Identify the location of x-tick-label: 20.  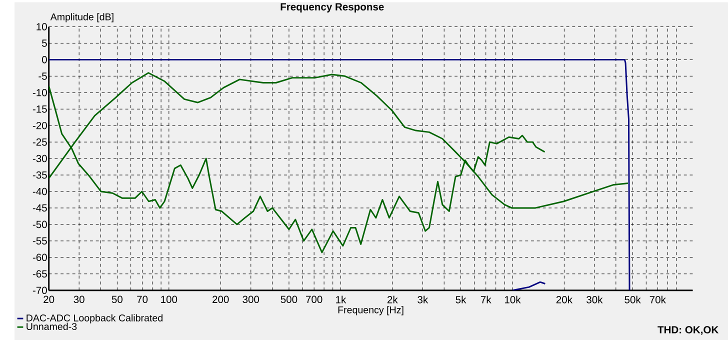
(49, 299).